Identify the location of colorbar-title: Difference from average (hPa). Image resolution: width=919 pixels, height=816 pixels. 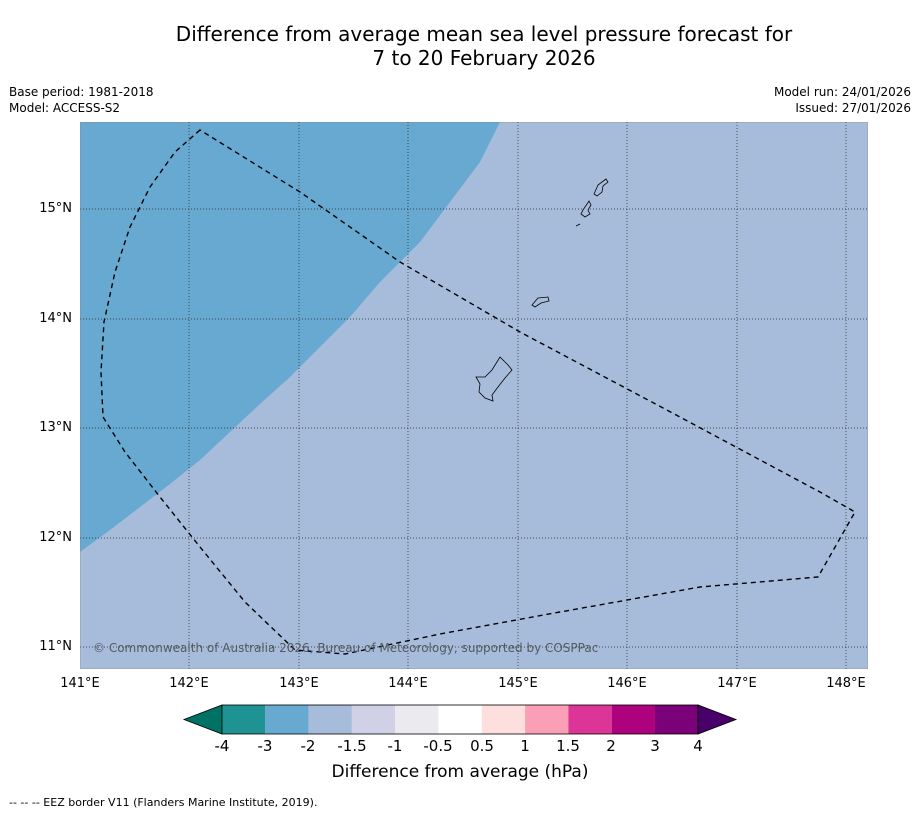
(460, 772).